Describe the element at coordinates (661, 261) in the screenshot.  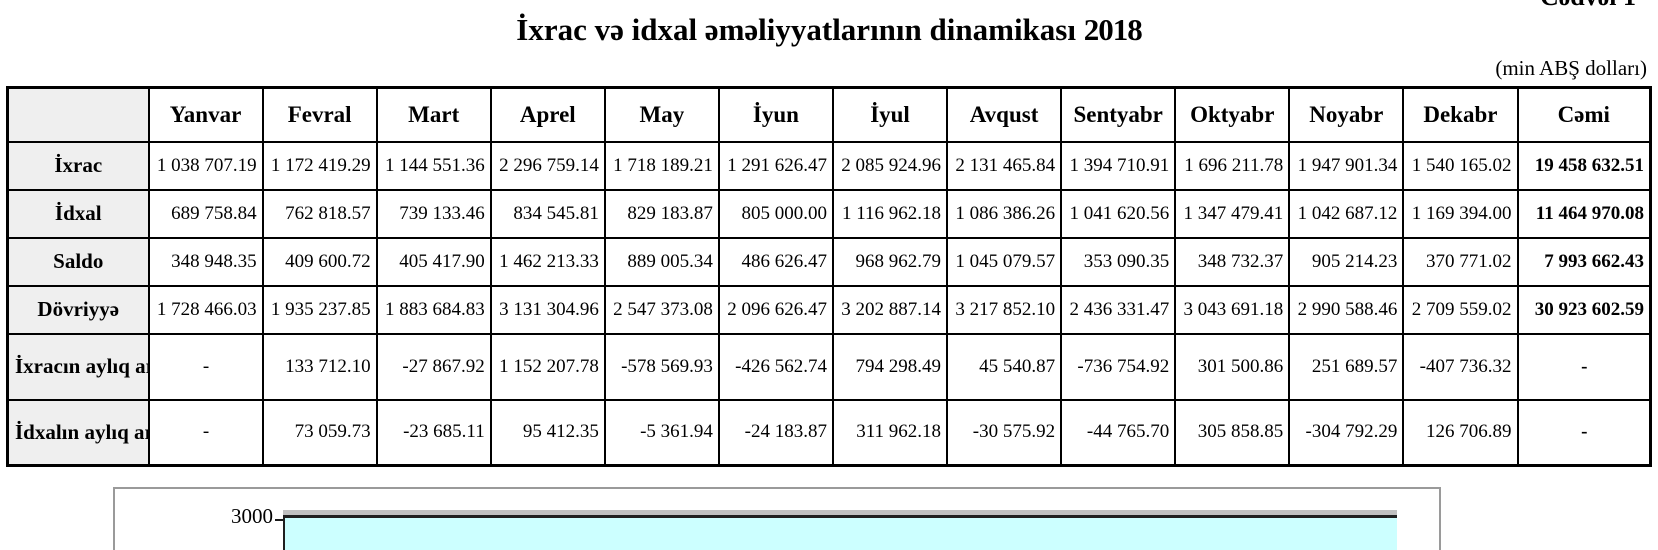
I see `table-cell: 889 005.34` at that location.